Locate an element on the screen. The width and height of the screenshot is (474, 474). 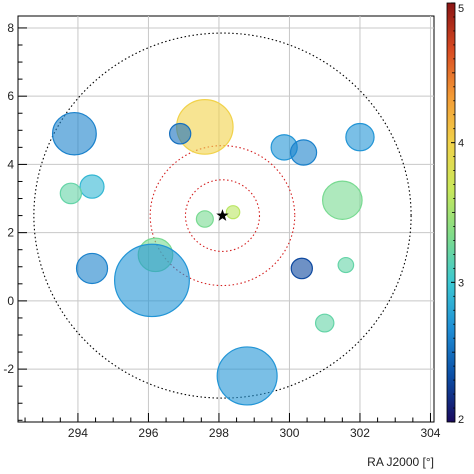
y-tick-label: -2 is located at coordinates (8, 369).